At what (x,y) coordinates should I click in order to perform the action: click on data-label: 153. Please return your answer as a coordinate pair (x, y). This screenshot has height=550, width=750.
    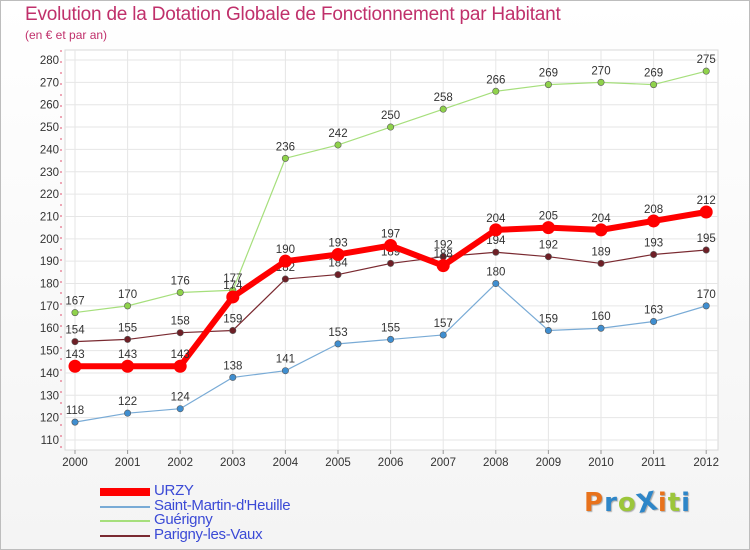
    Looking at the image, I should click on (337, 333).